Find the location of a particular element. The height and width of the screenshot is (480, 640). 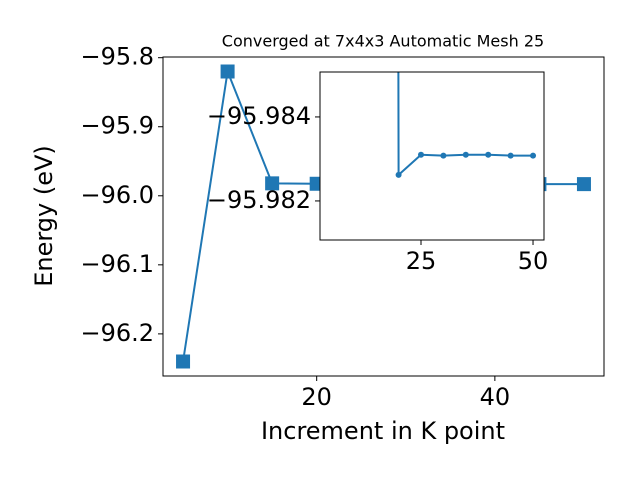

y-tick-label: −96.0 is located at coordinates (117, 195).